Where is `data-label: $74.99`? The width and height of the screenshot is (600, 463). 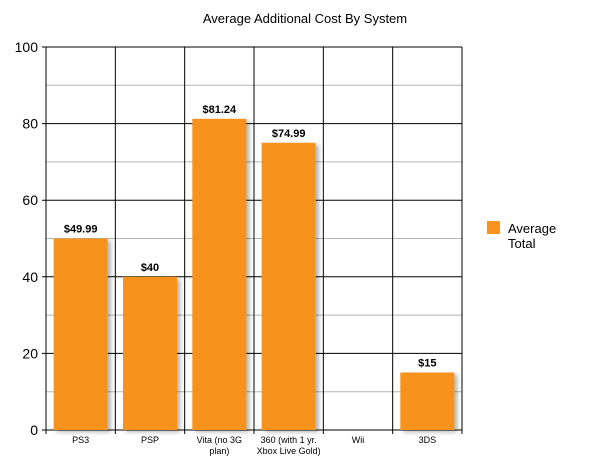
data-label: $74.99 is located at coordinates (289, 134).